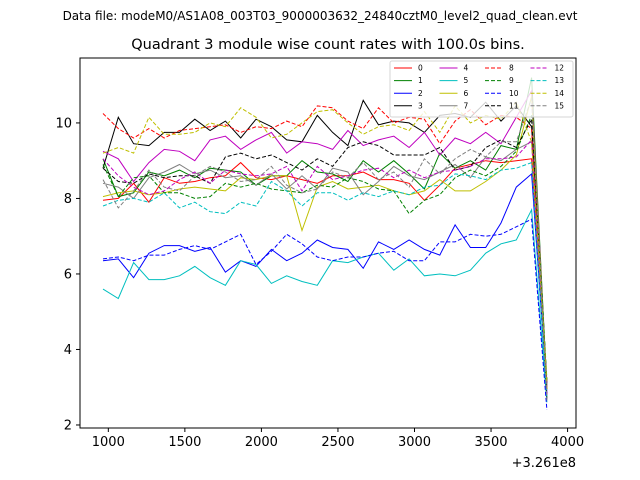 This screenshot has width=640, height=480. Describe the element at coordinates (560, 93) in the screenshot. I see `legend-label-14: 14` at that location.